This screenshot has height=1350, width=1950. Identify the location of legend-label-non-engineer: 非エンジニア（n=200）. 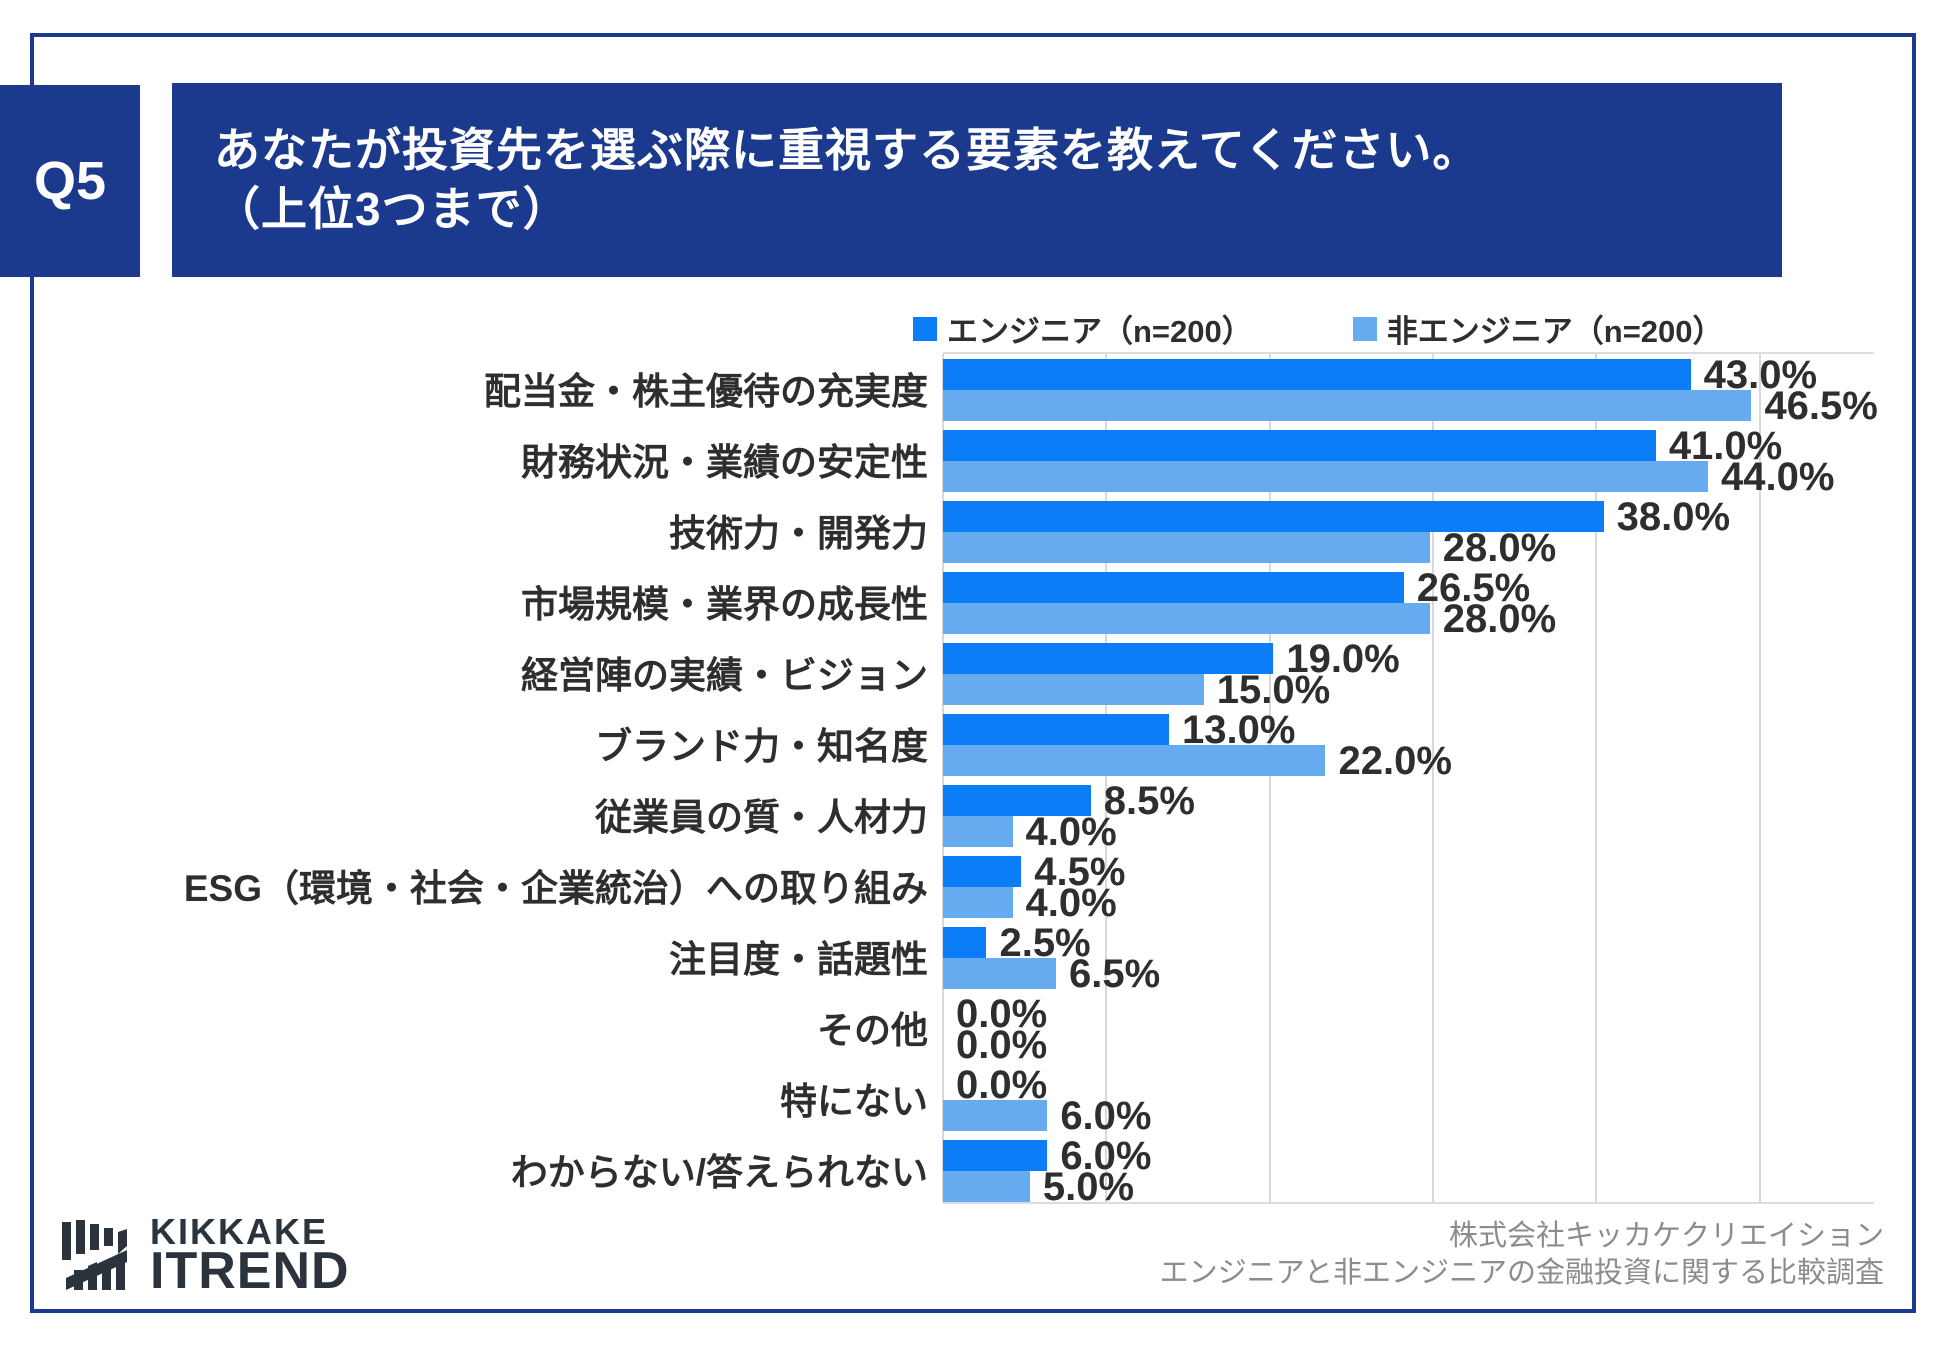
(1555, 331).